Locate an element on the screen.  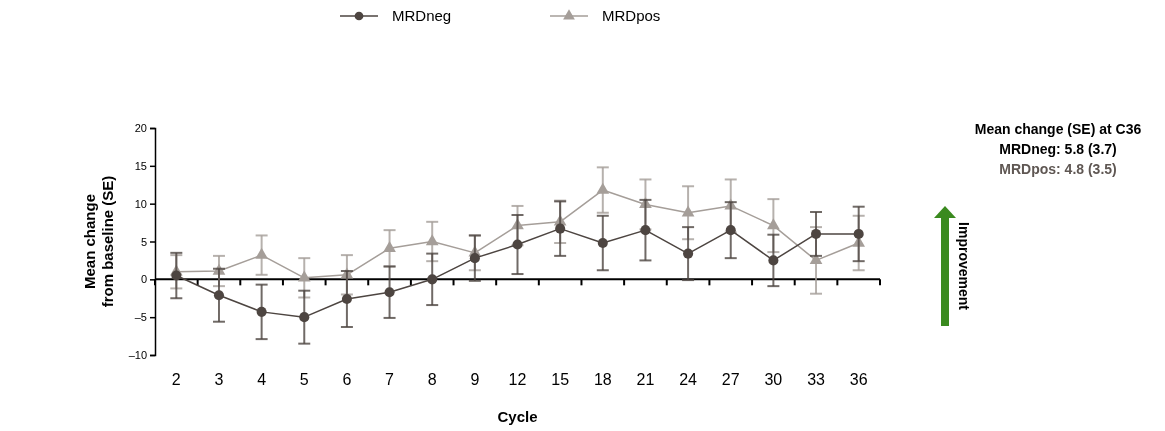
y-tick-label: 20 is located at coordinates (140, 128).